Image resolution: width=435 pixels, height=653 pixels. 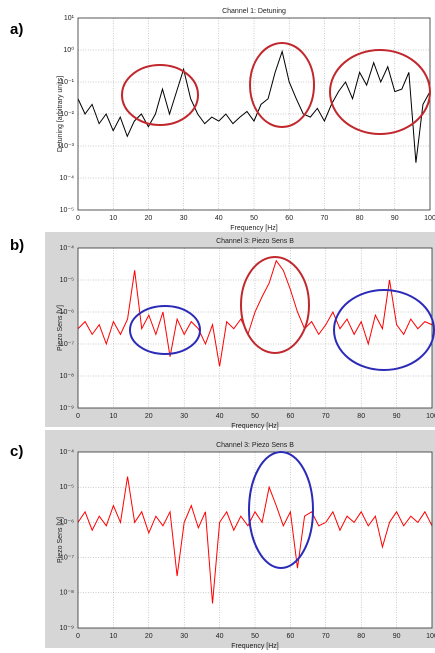 What do you see at coordinates (17, 245) in the screenshot?
I see `panel-label: b)` at bounding box center [17, 245].